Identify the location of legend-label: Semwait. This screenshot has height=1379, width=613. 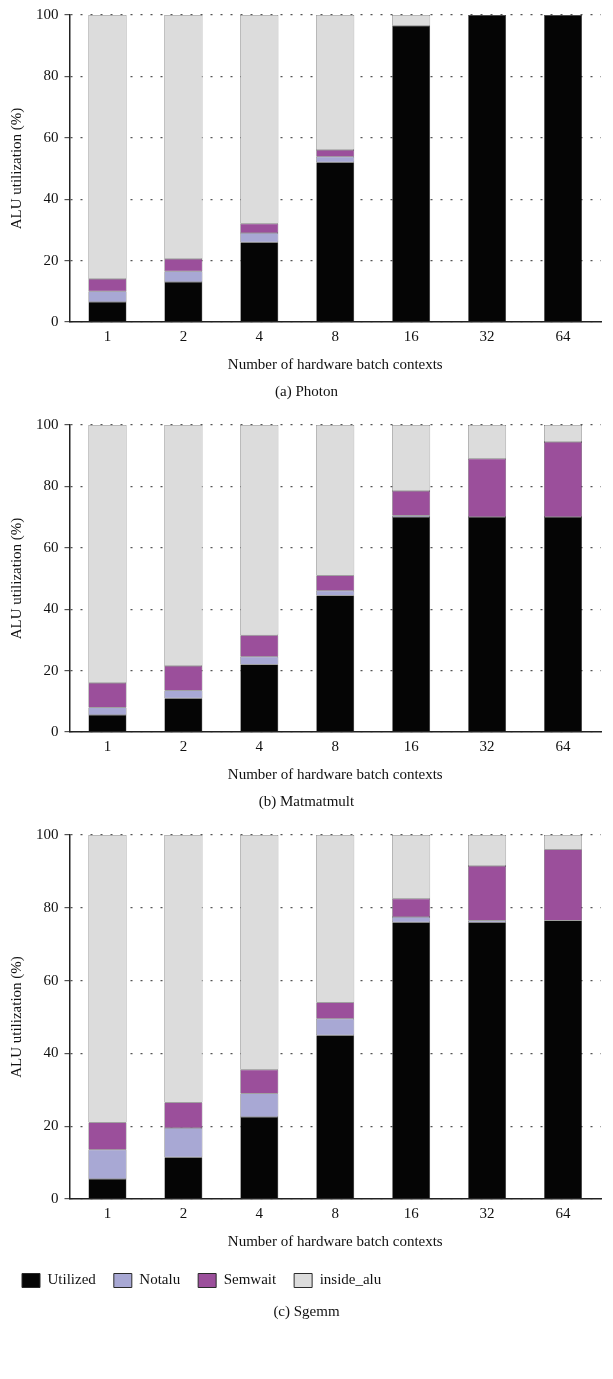
(250, 1279).